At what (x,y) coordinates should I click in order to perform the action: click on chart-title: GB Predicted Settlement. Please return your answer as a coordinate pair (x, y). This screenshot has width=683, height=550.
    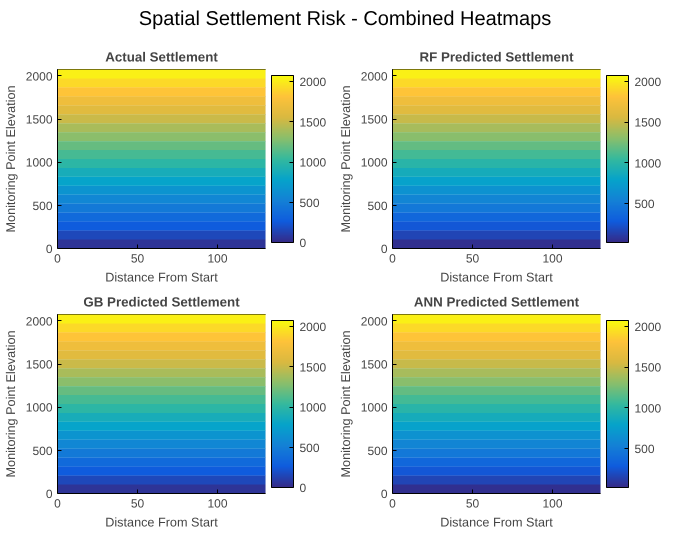
    Looking at the image, I should click on (161, 302).